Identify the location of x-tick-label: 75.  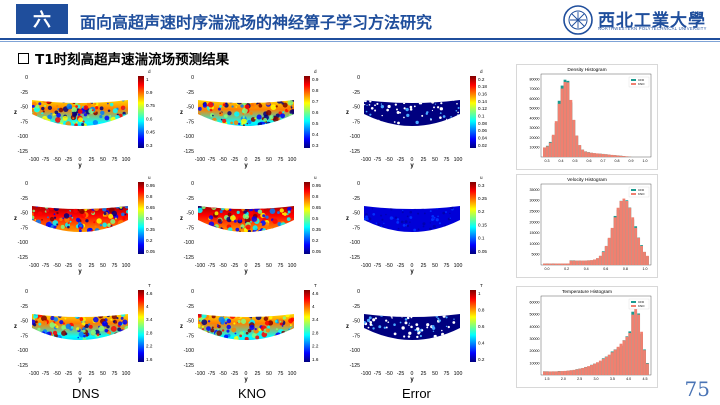
(115, 374).